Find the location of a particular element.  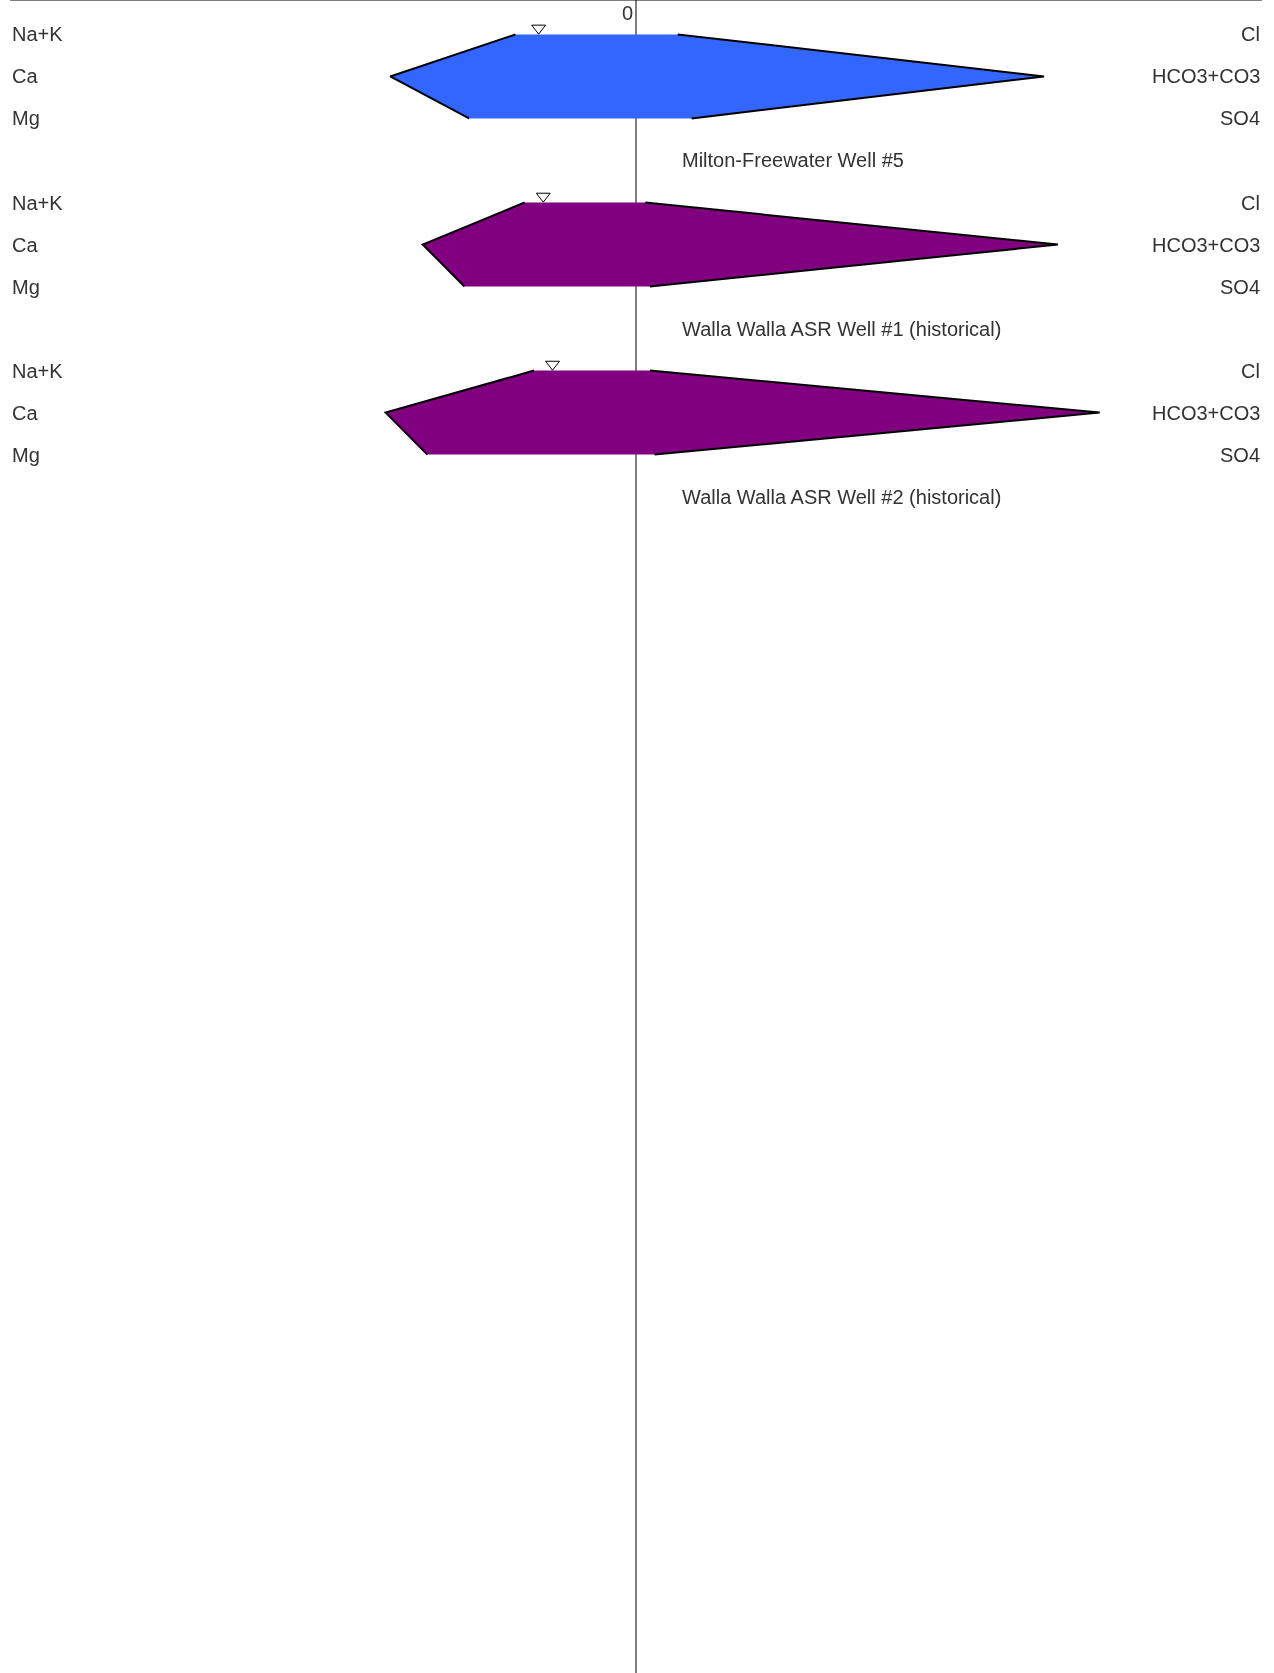

annotation: Walla Walla ASR Well #1 (historical) is located at coordinates (842, 329).